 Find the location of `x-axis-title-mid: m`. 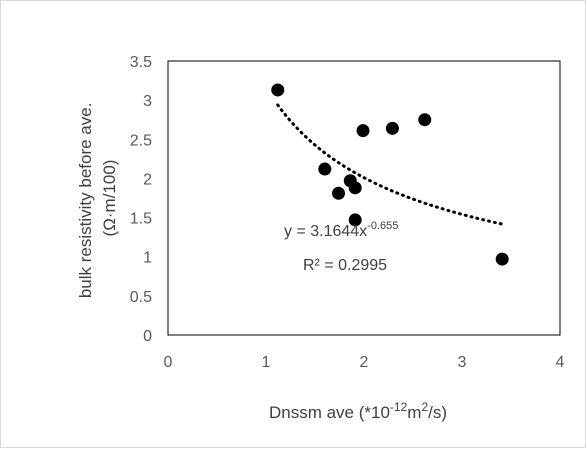

x-axis-title-mid: m is located at coordinates (414, 412).